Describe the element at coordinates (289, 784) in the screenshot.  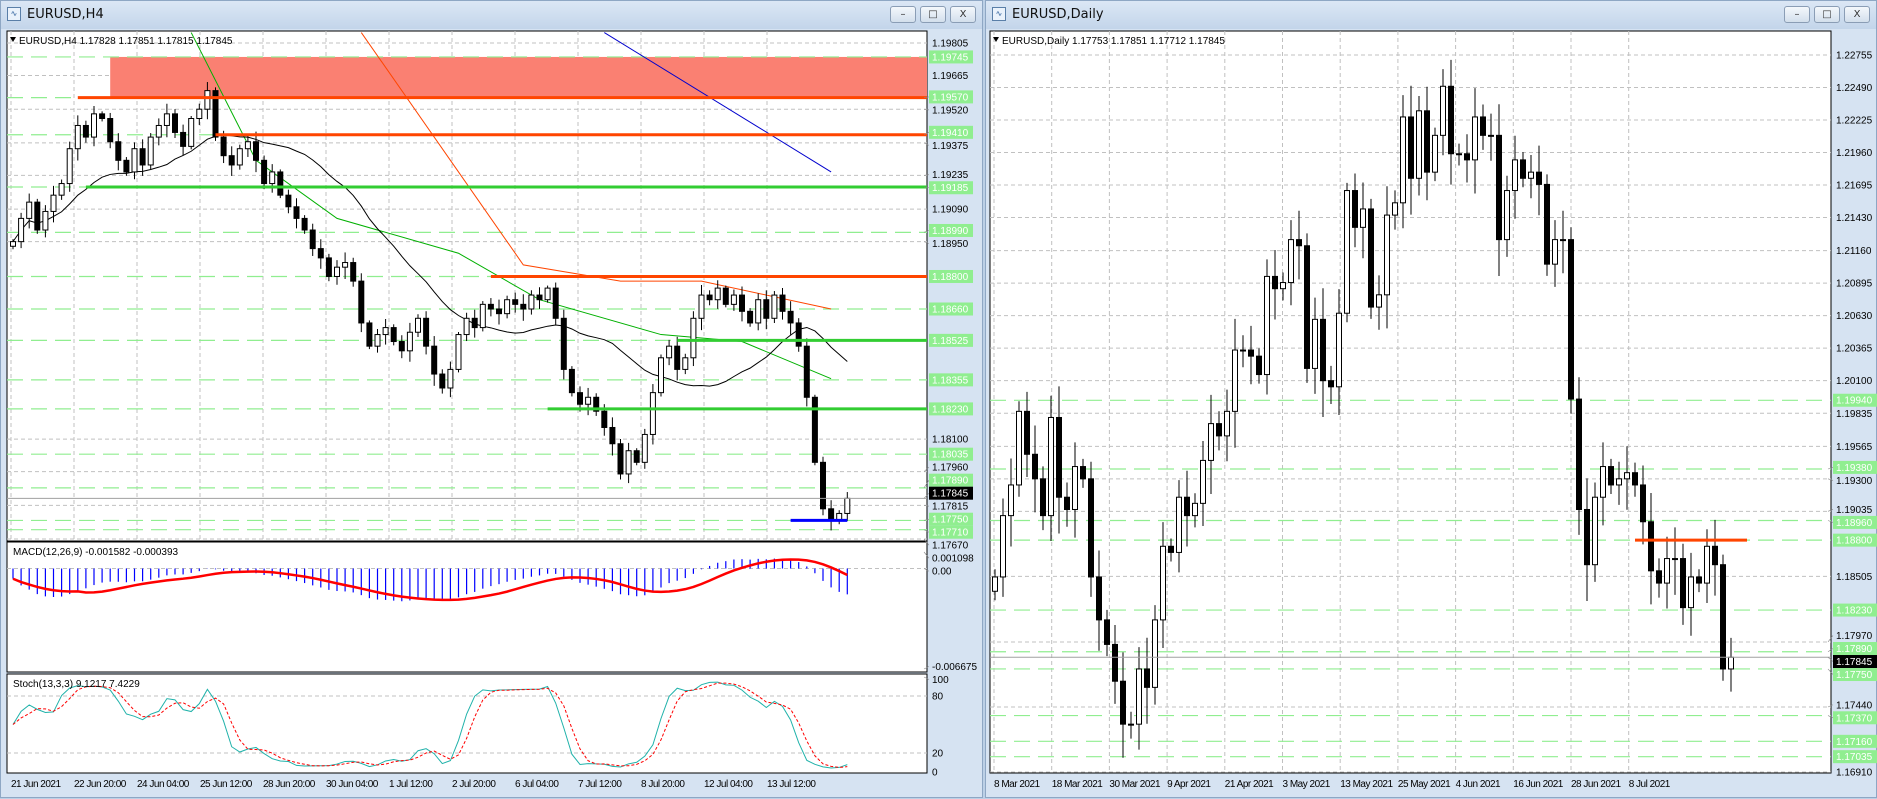
I see `time-axis-label: 28 Jun 20:00` at that location.